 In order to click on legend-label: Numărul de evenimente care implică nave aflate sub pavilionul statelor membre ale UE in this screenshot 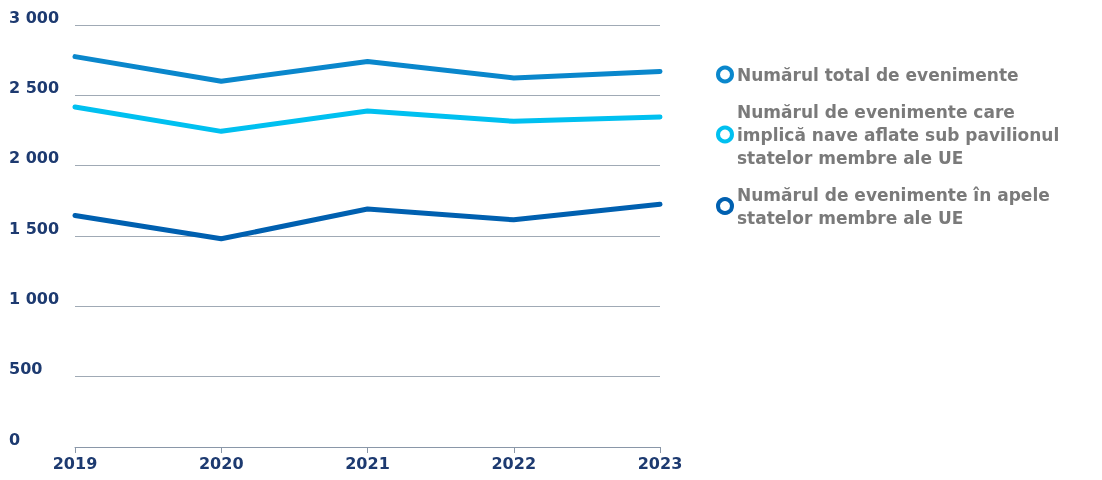, I will do `click(901, 134)`.